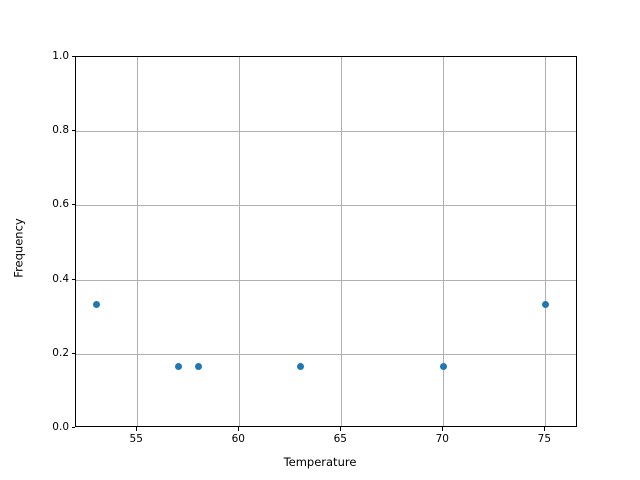 The width and height of the screenshot is (640, 480). I want to click on y-tick-label: 0.8, so click(60, 130).